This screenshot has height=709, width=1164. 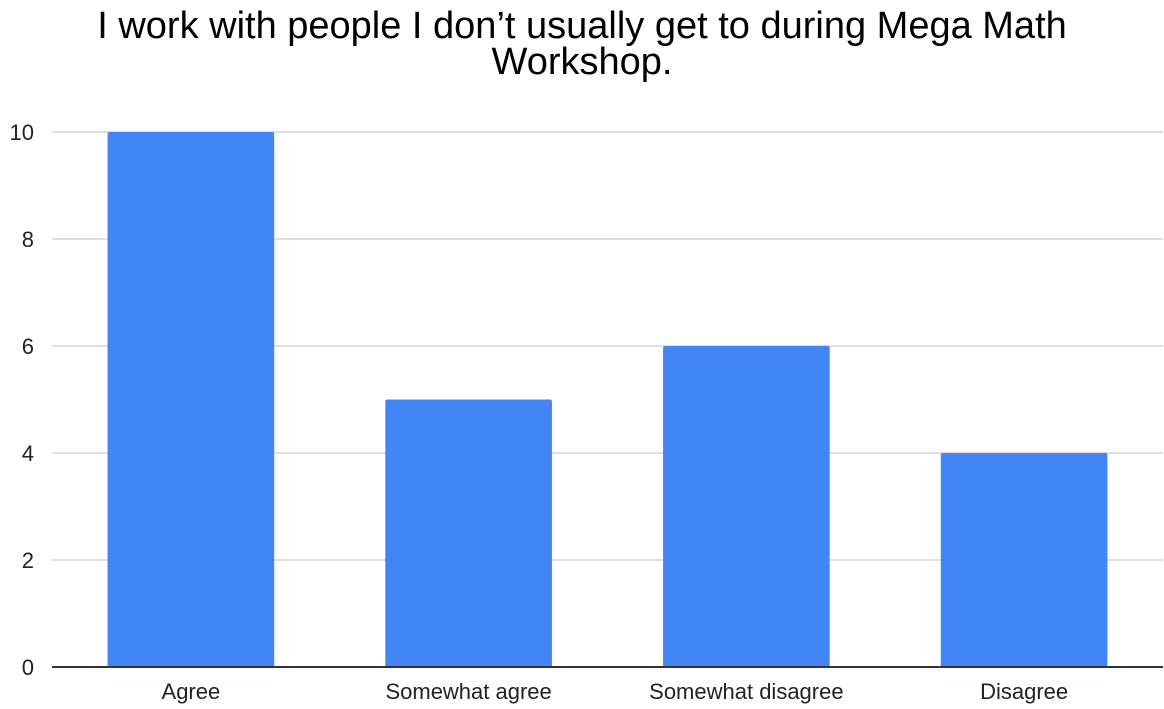 What do you see at coordinates (28, 239) in the screenshot?
I see `y-tick-label: 8` at bounding box center [28, 239].